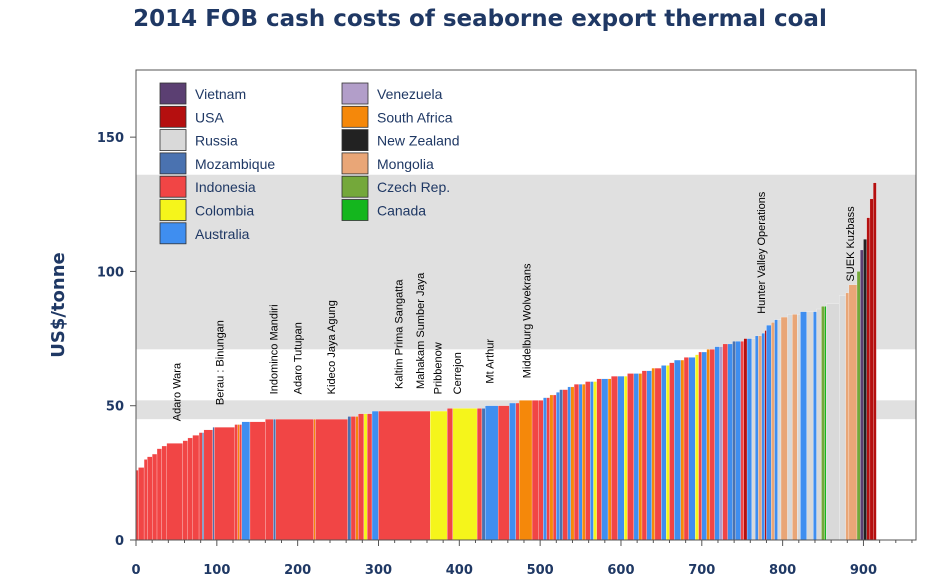 This screenshot has height=579, width=951. Describe the element at coordinates (115, 407) in the screenshot. I see `y-tick-label: 50` at that location.